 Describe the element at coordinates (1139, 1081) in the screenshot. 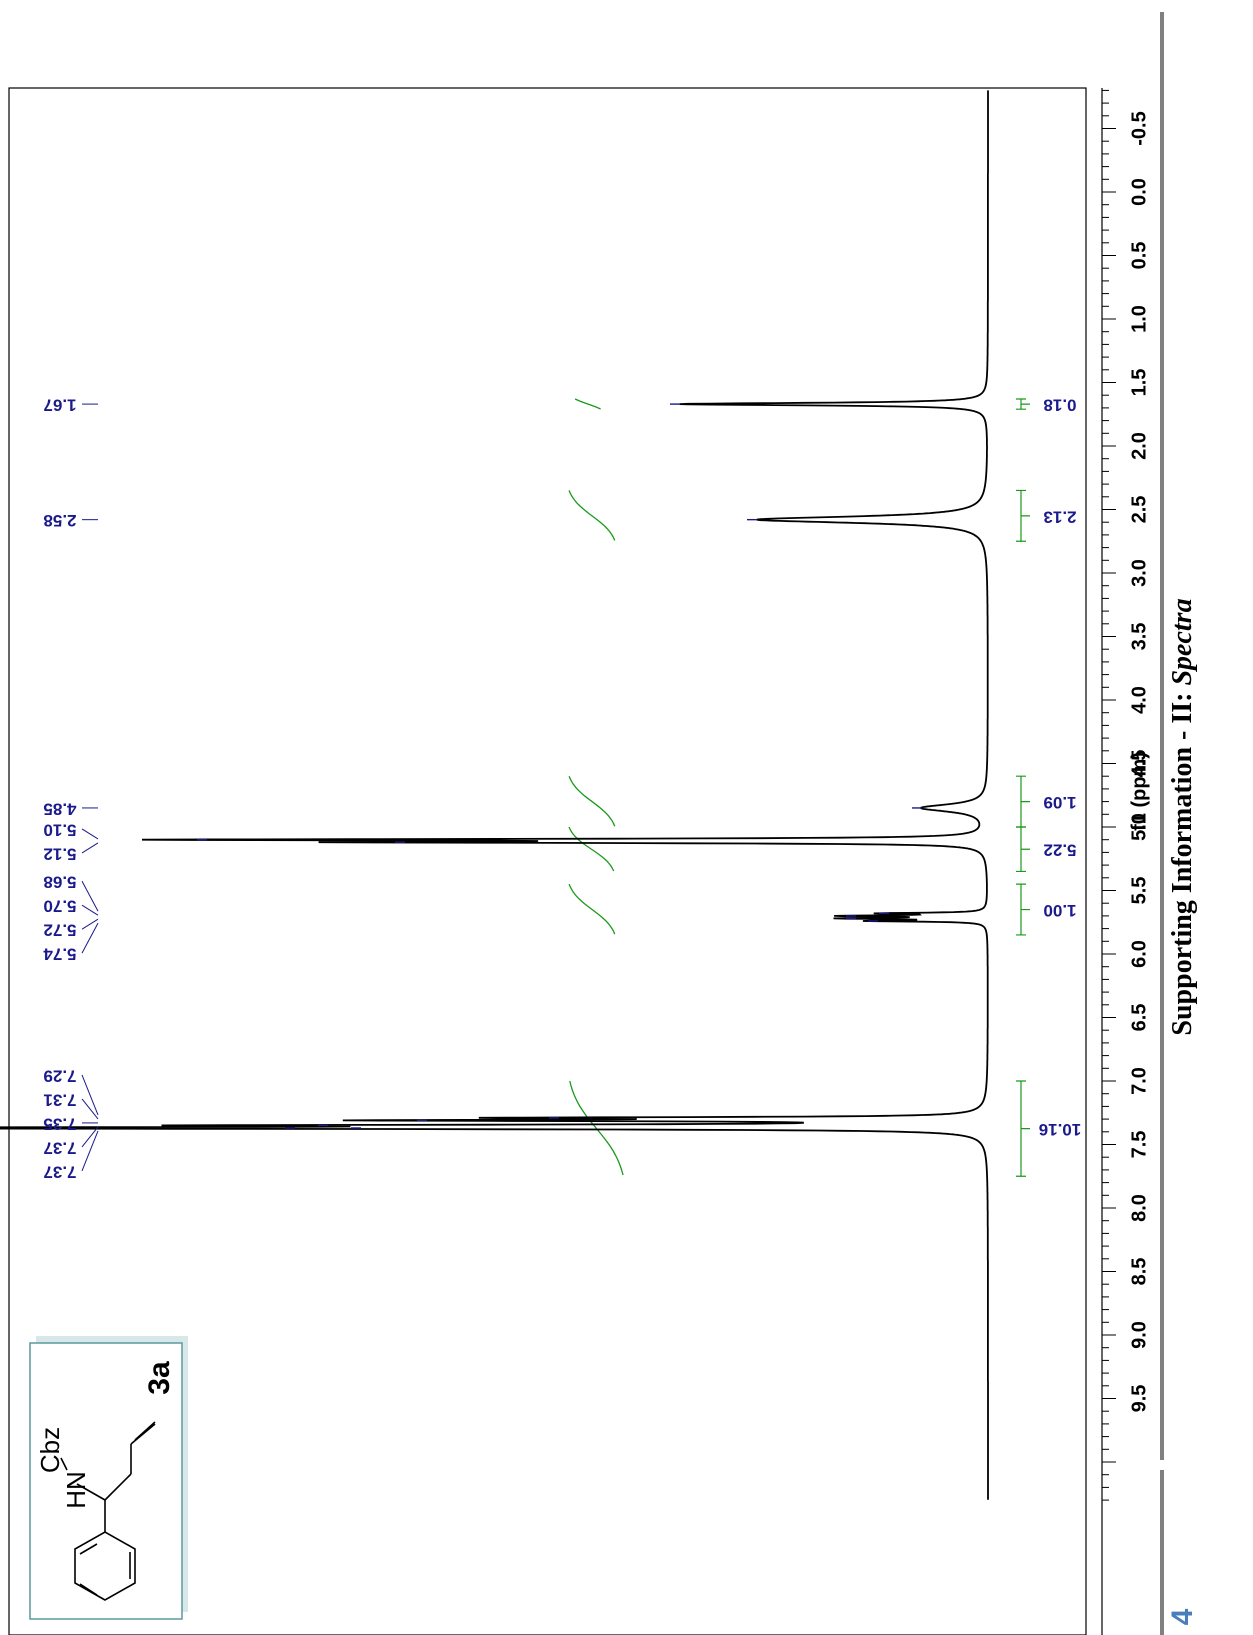

I see `x-tick-label: 7.0` at that location.